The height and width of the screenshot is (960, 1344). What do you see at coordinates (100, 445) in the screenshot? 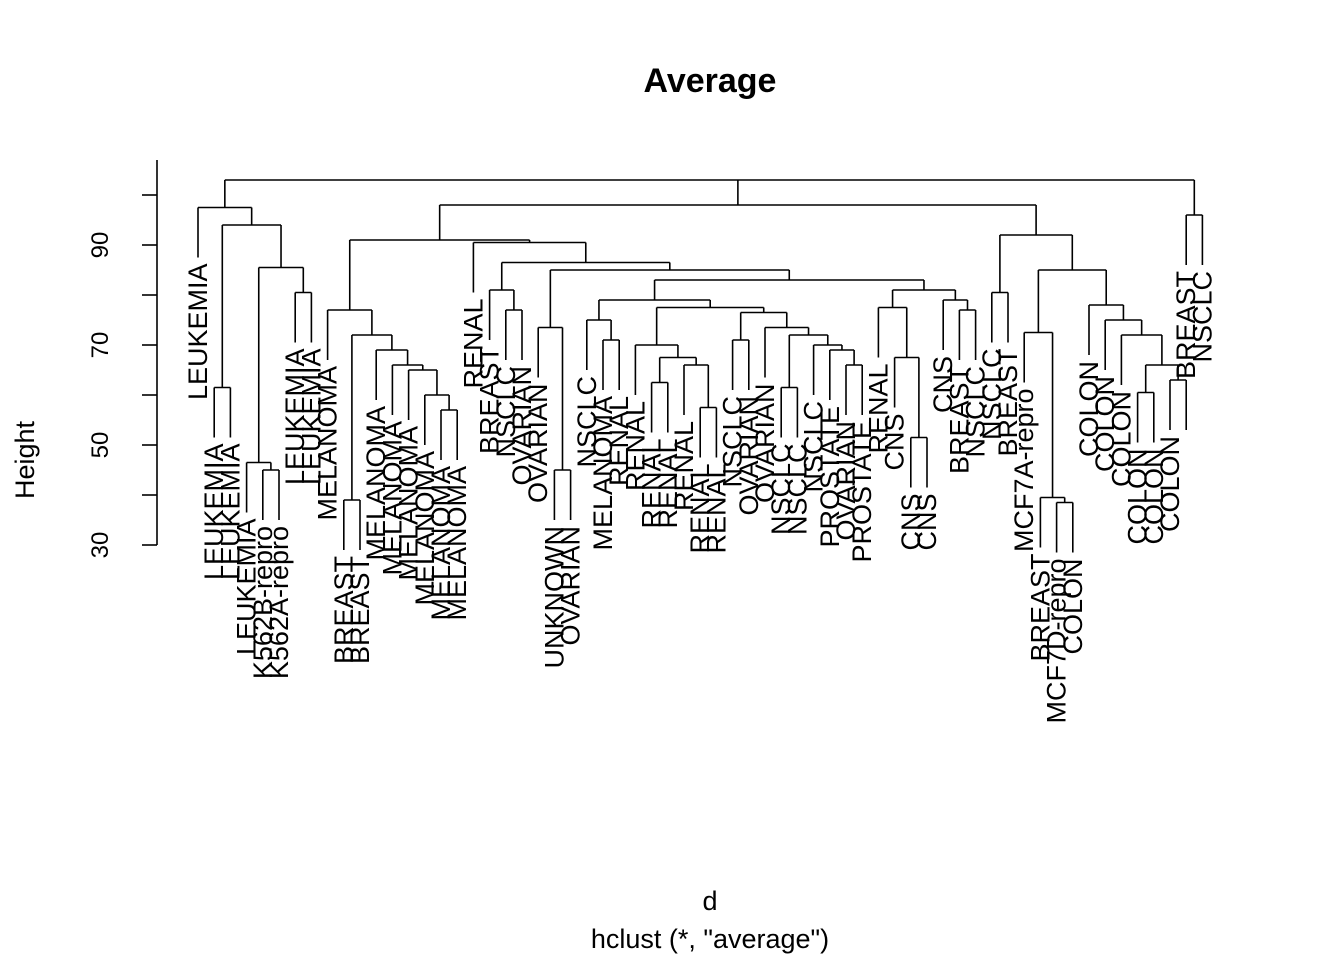
I see `y-tick-label: 50` at bounding box center [100, 445].